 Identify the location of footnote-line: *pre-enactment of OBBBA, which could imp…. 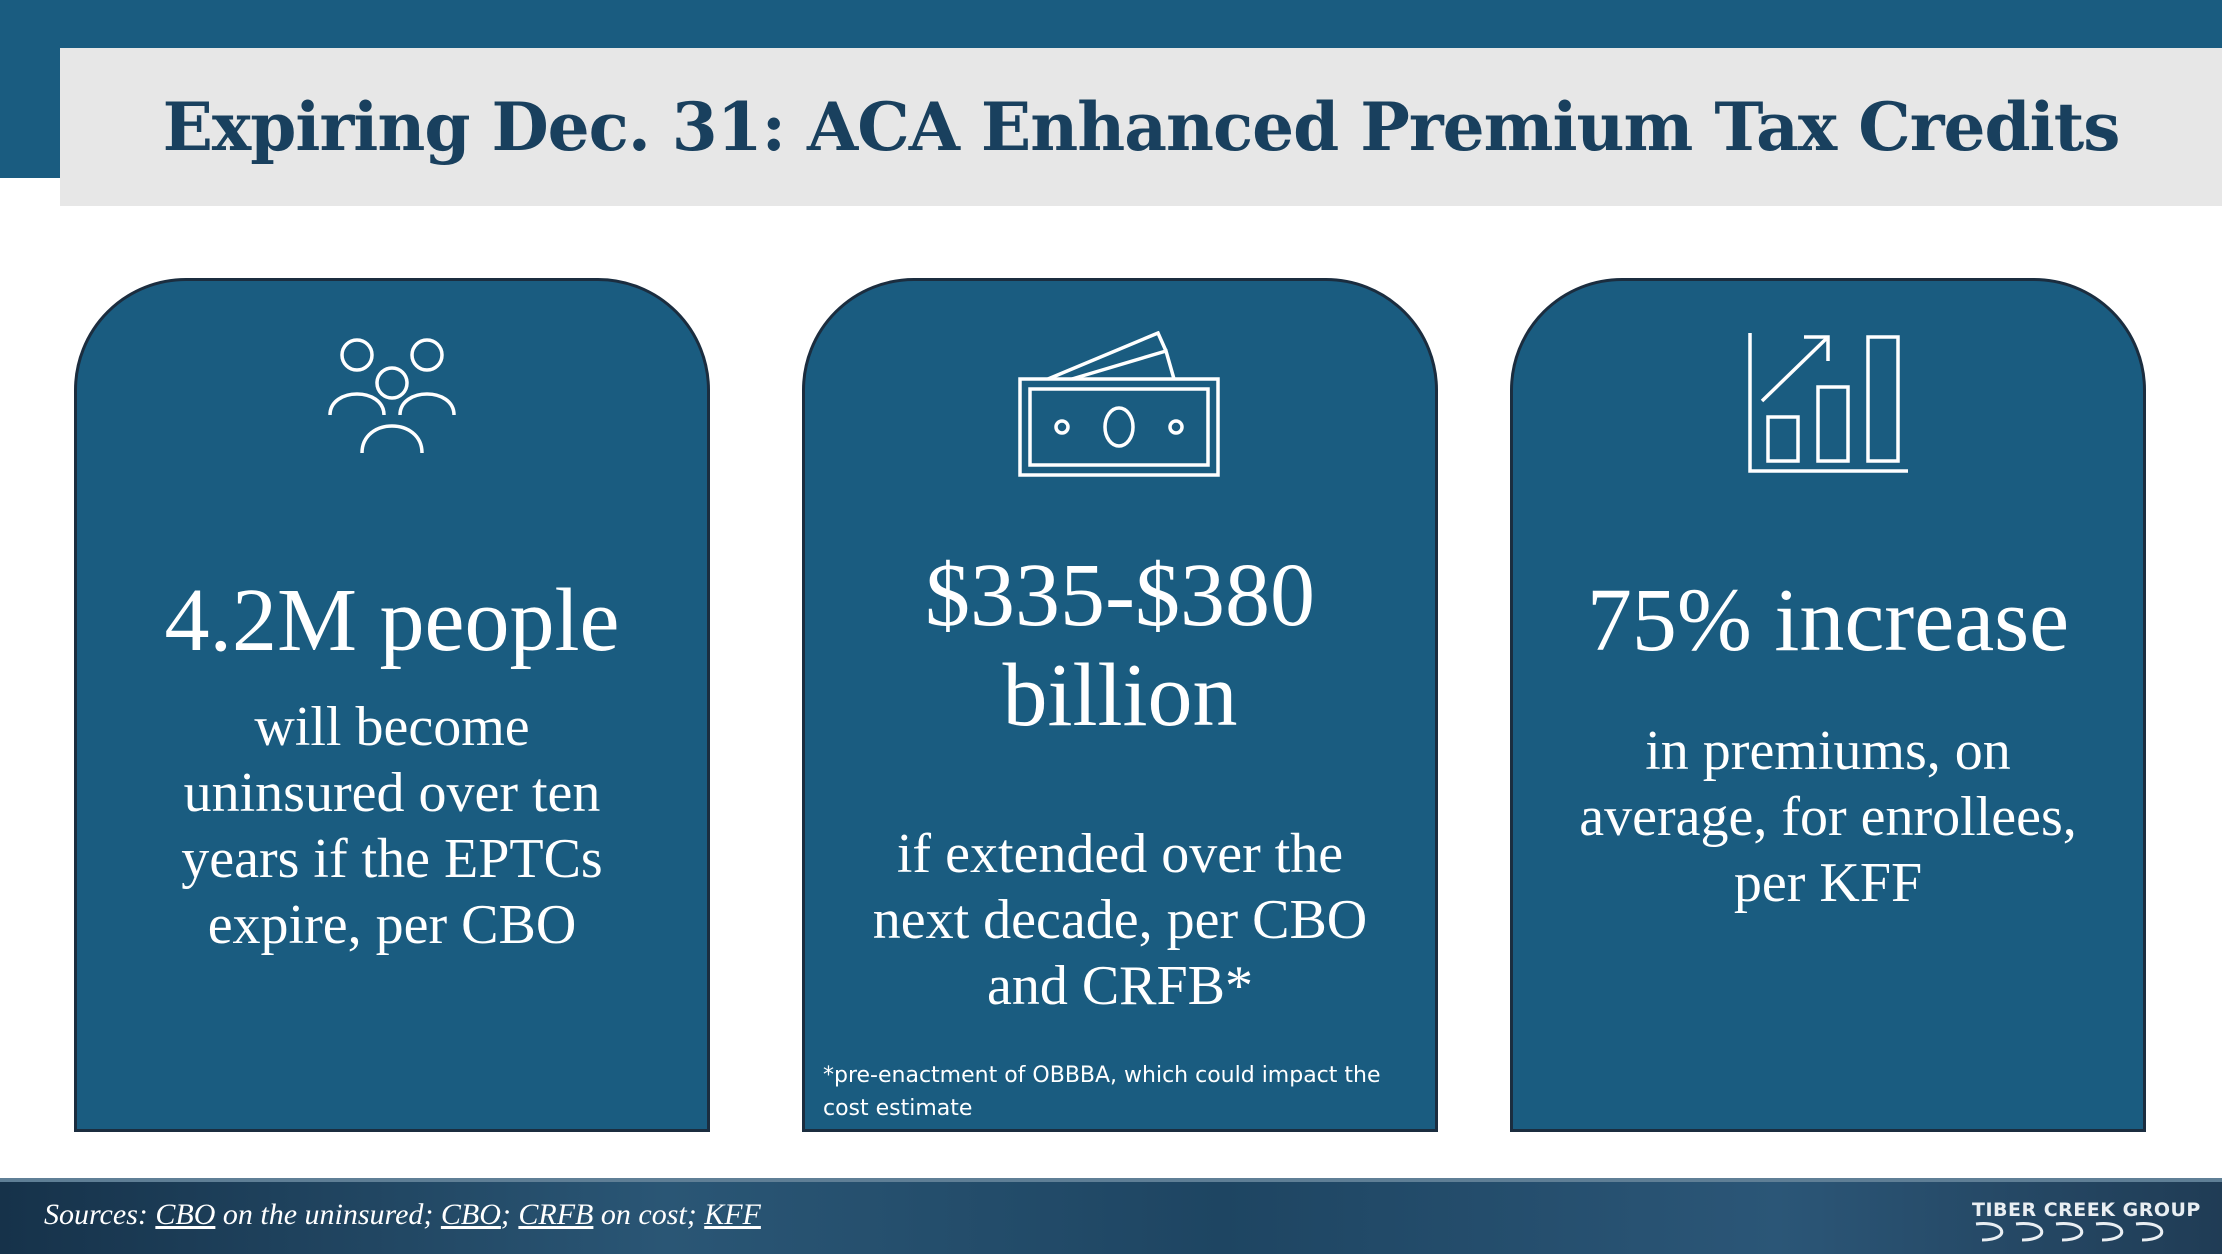
(1102, 1075).